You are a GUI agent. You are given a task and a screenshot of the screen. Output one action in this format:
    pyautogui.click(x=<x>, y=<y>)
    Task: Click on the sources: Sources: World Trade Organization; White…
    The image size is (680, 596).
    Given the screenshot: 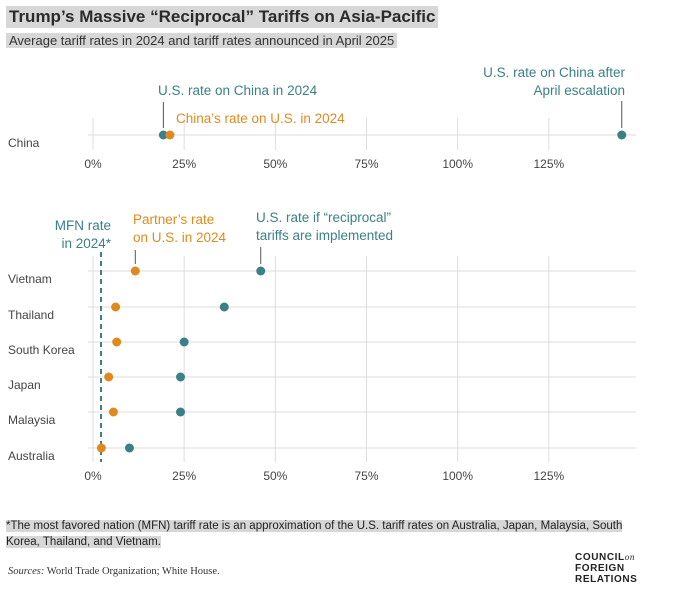 What is the action you would take?
    pyautogui.click(x=114, y=571)
    